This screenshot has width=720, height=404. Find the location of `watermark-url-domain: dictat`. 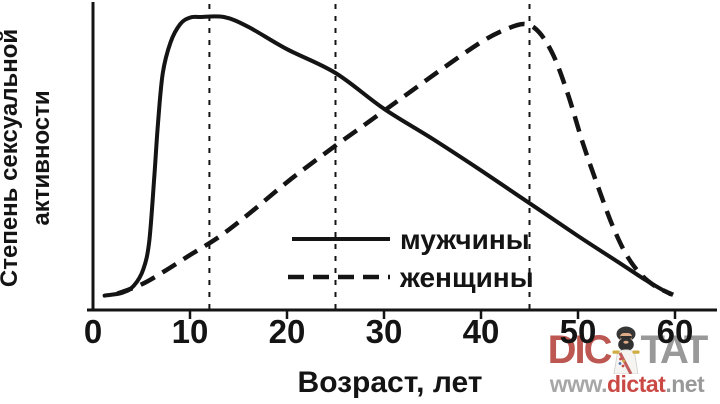

watermark-url-domain: dictat is located at coordinates (636, 384).